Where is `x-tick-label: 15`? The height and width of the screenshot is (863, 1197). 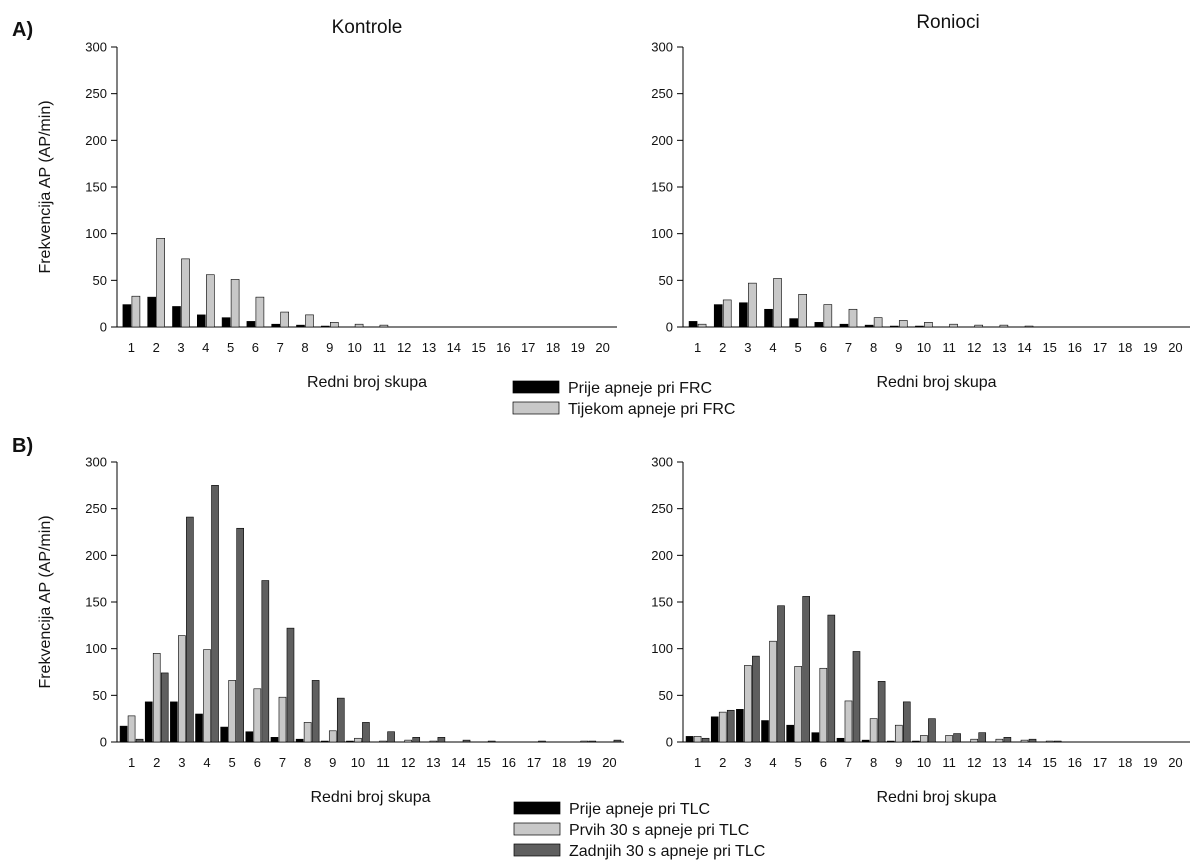 x-tick-label: 15 is located at coordinates (483, 762).